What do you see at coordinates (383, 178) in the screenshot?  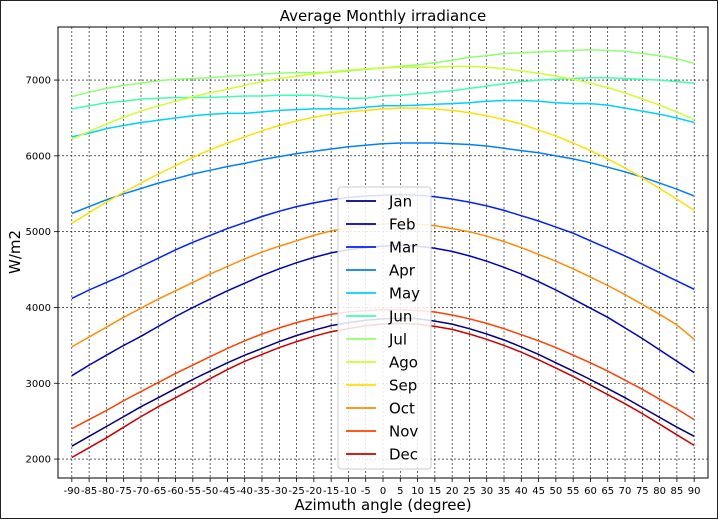 I see `series-line-apr` at bounding box center [383, 178].